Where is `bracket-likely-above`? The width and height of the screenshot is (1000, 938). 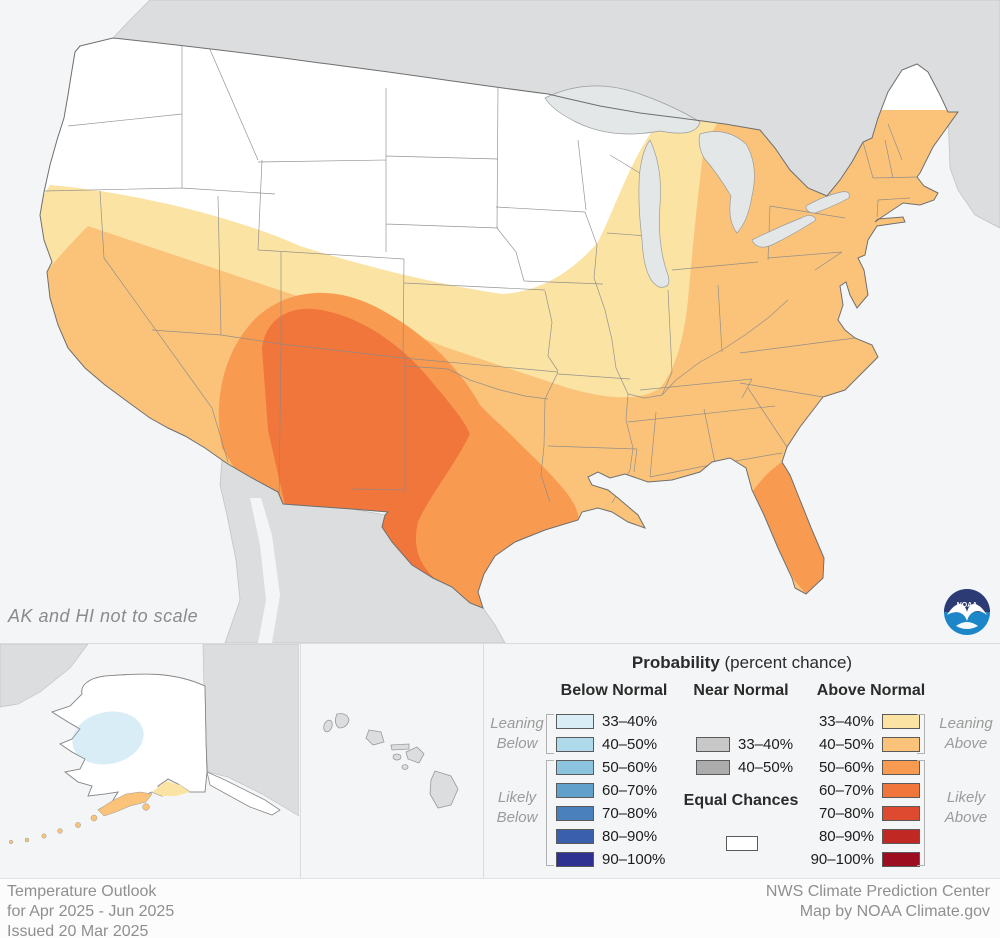
bracket-likely-above is located at coordinates (921, 813).